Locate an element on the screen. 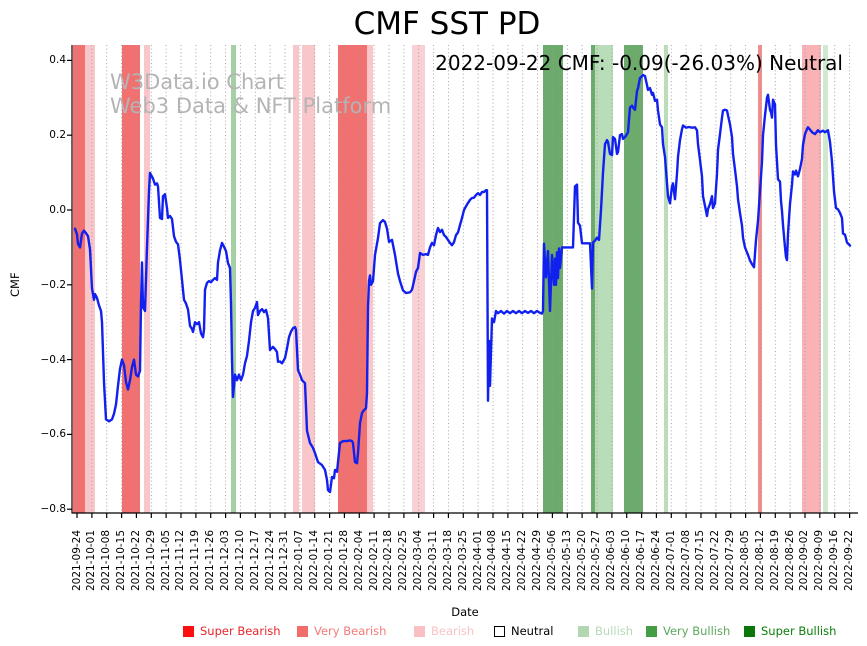  x-tick-label: 2022-01-28 is located at coordinates (343, 560).